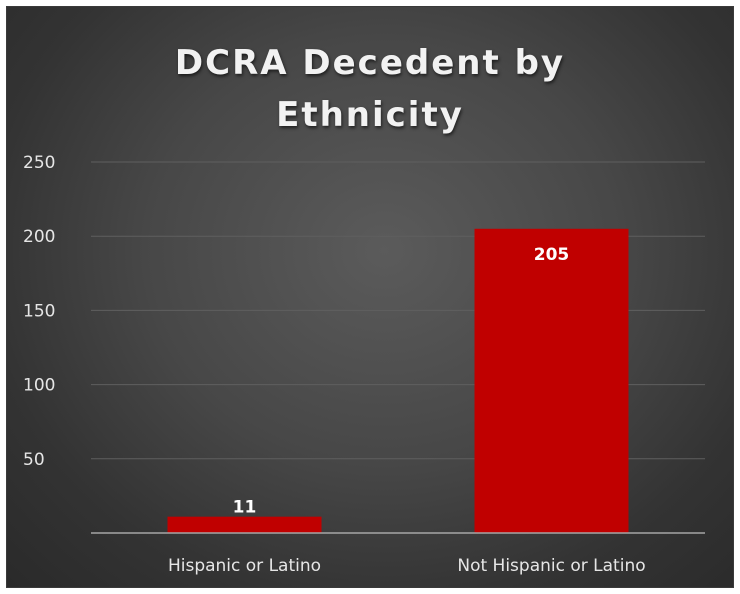 The height and width of the screenshot is (594, 740). What do you see at coordinates (39, 163) in the screenshot?
I see `y-tick-label: 250` at bounding box center [39, 163].